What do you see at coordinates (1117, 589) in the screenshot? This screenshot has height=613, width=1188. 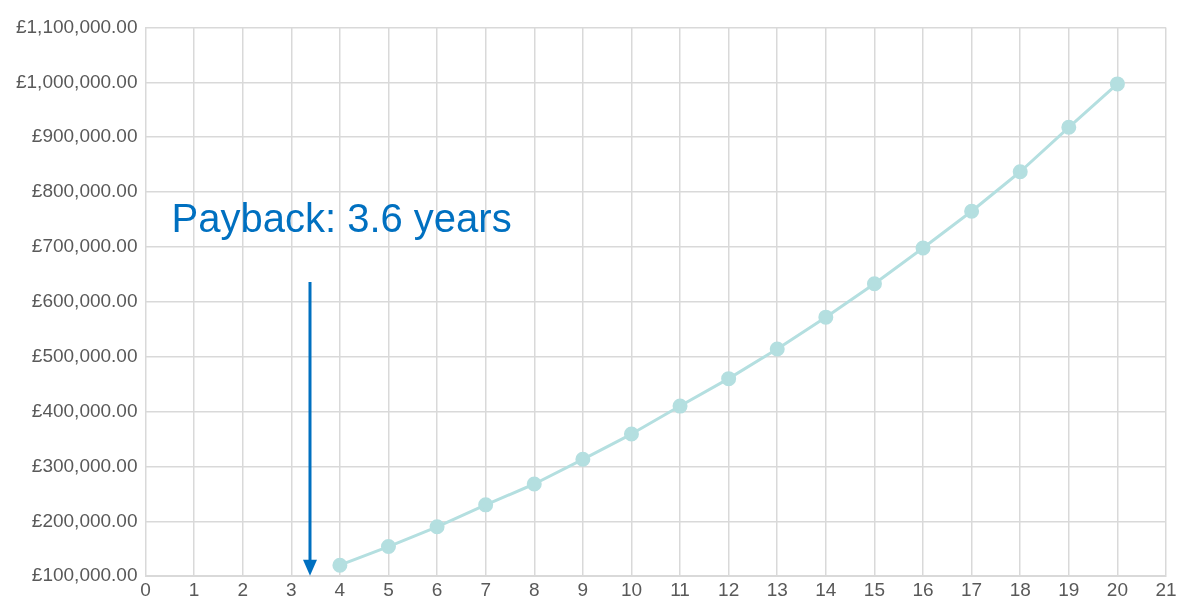 I see `x-tick-label: 20` at bounding box center [1117, 589].